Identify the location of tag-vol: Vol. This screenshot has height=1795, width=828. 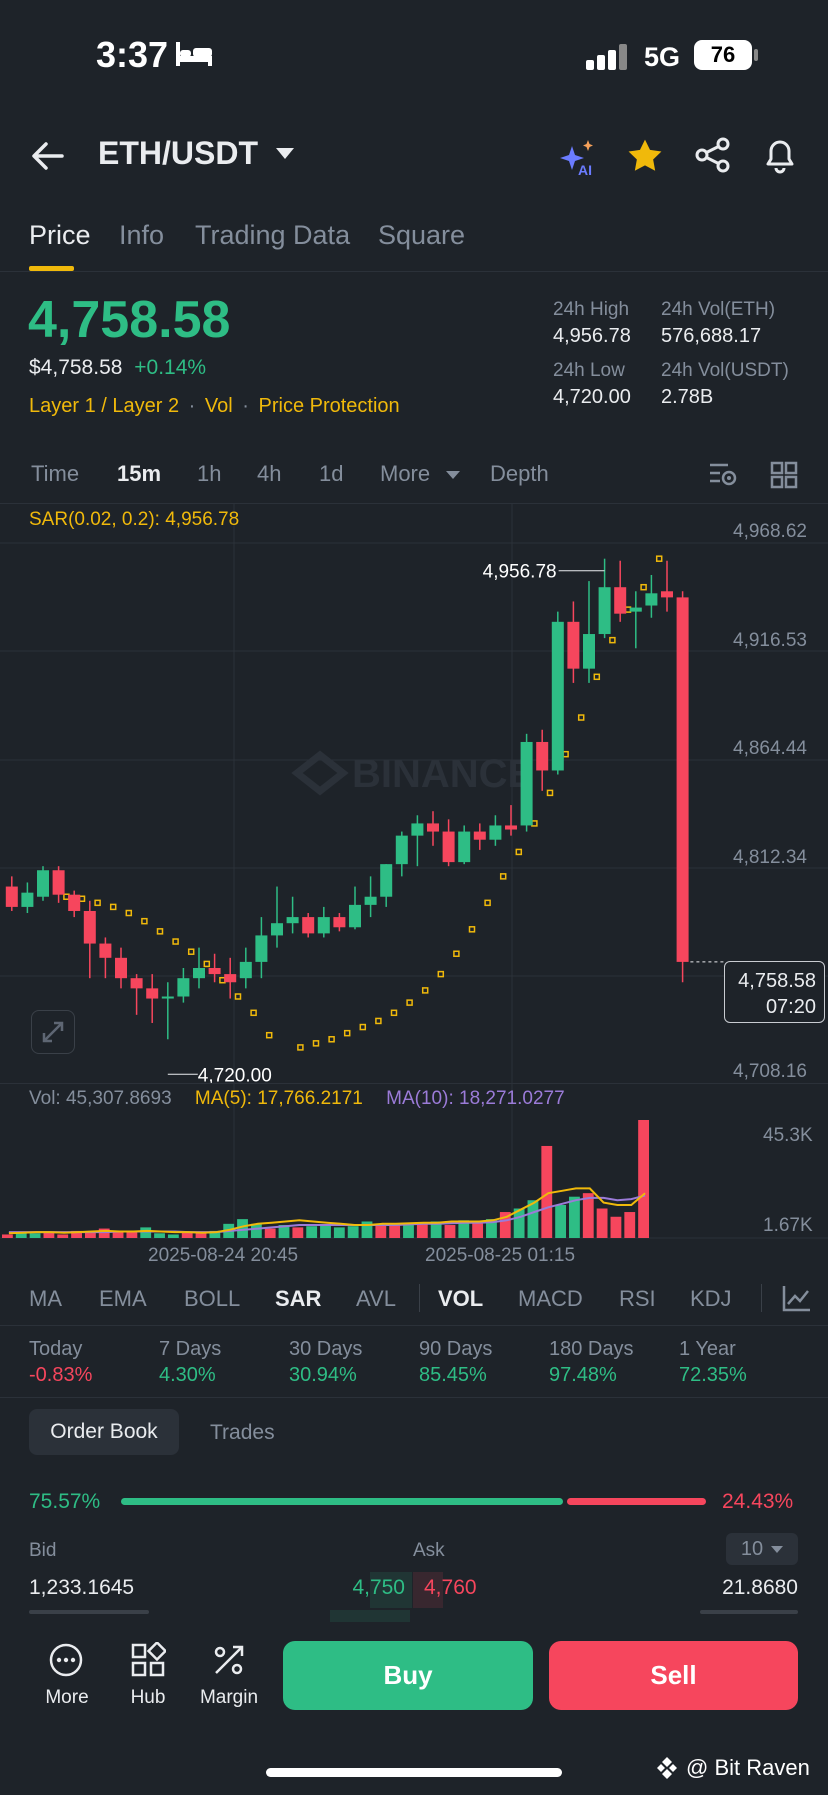
(218, 406).